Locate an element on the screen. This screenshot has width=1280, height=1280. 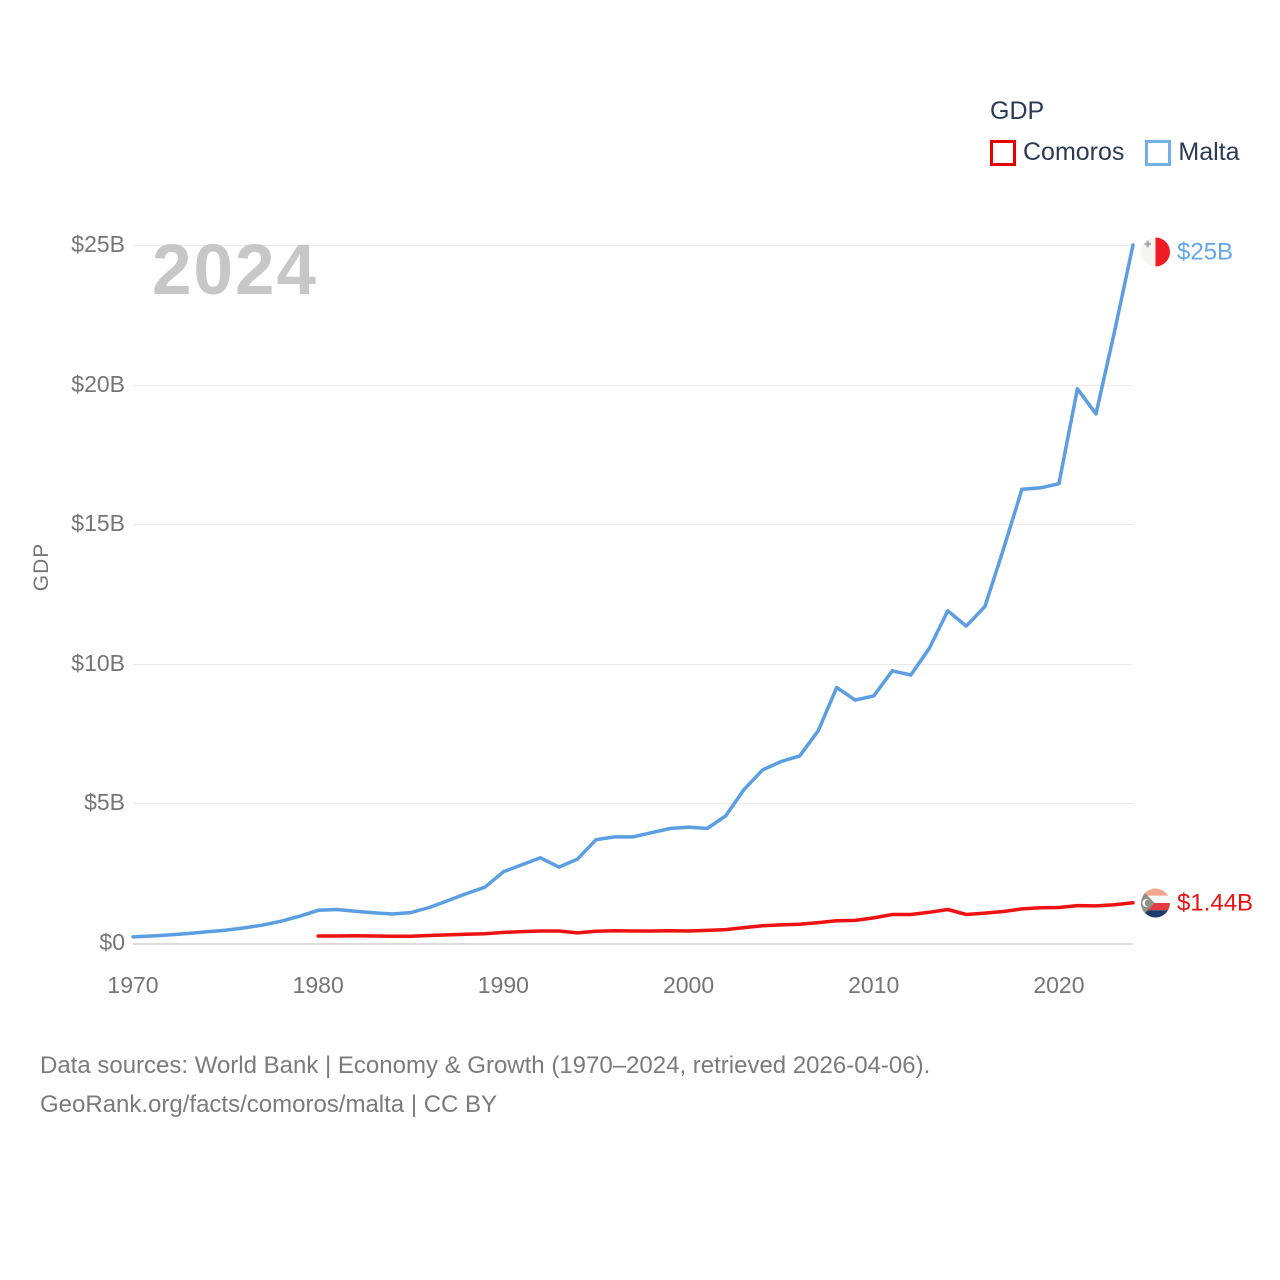
legend-label-comoros: Comoros is located at coordinates (1074, 152).